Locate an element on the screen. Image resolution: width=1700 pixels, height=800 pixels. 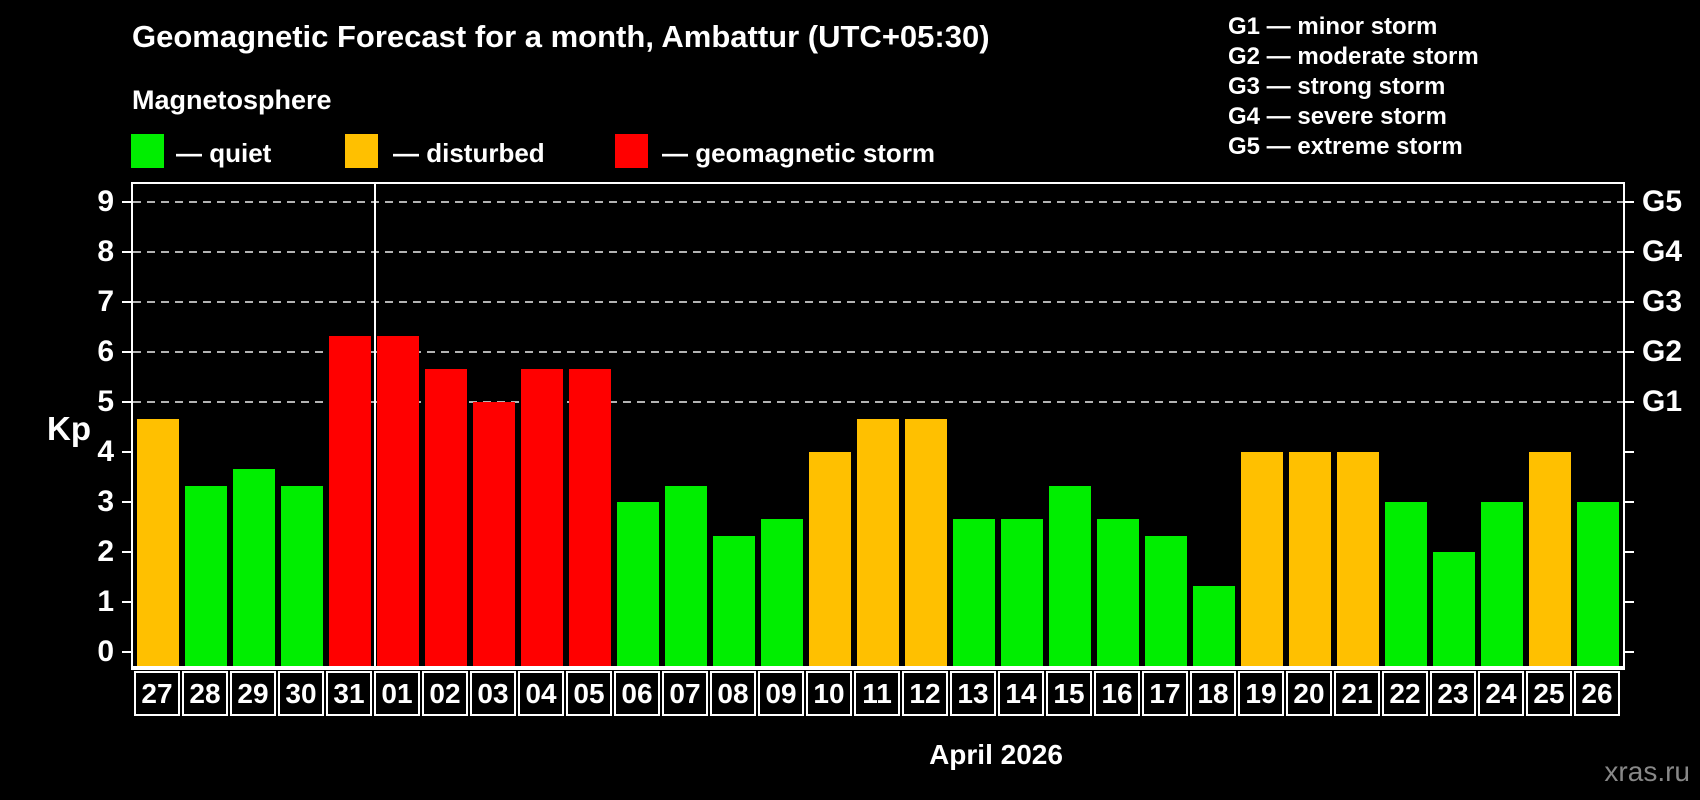
right-axis-label-g1: G1 is located at coordinates (1662, 401).